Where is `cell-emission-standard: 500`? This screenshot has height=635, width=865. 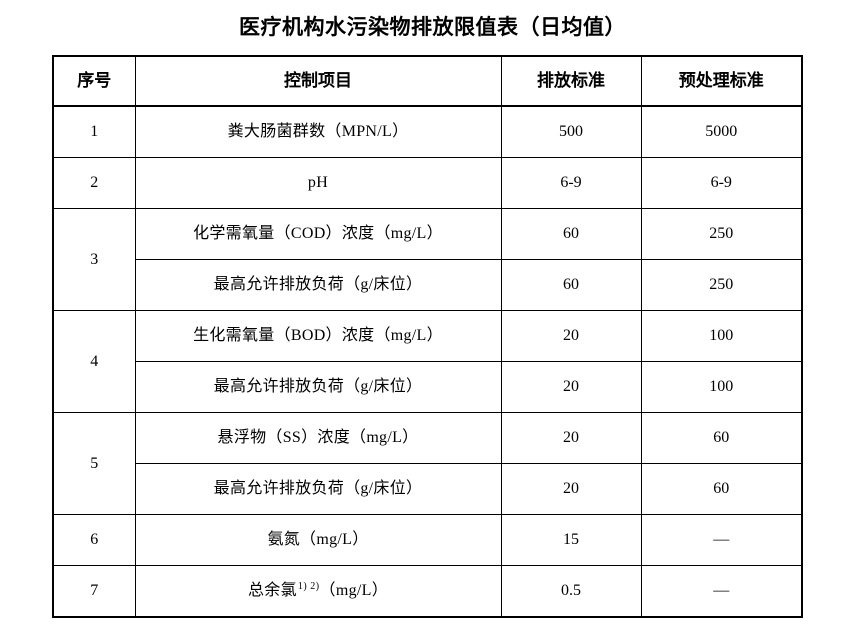
cell-emission-standard: 500 is located at coordinates (571, 131).